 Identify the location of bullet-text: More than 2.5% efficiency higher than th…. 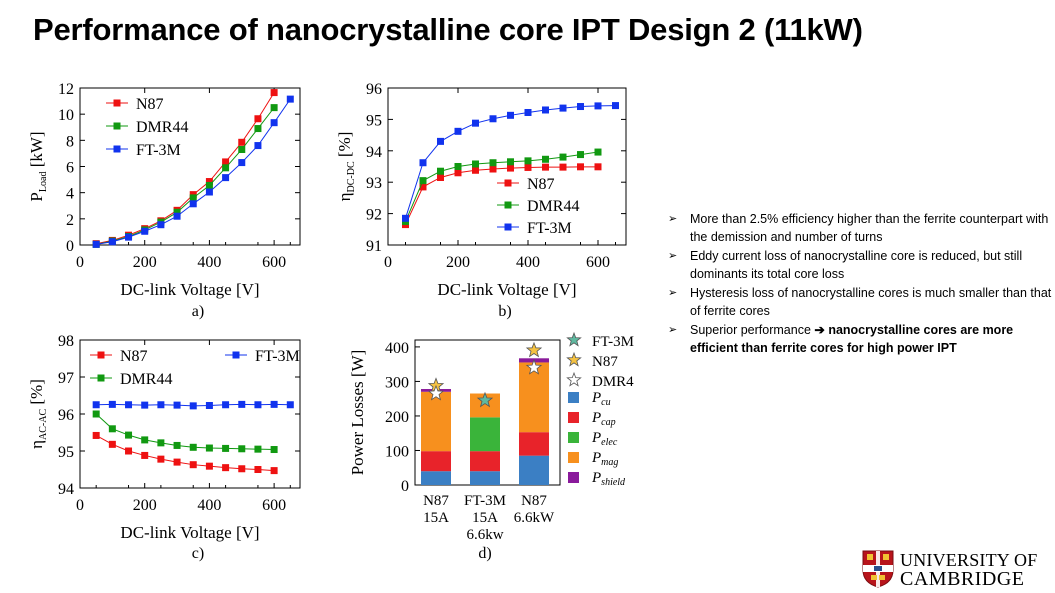
(869, 228).